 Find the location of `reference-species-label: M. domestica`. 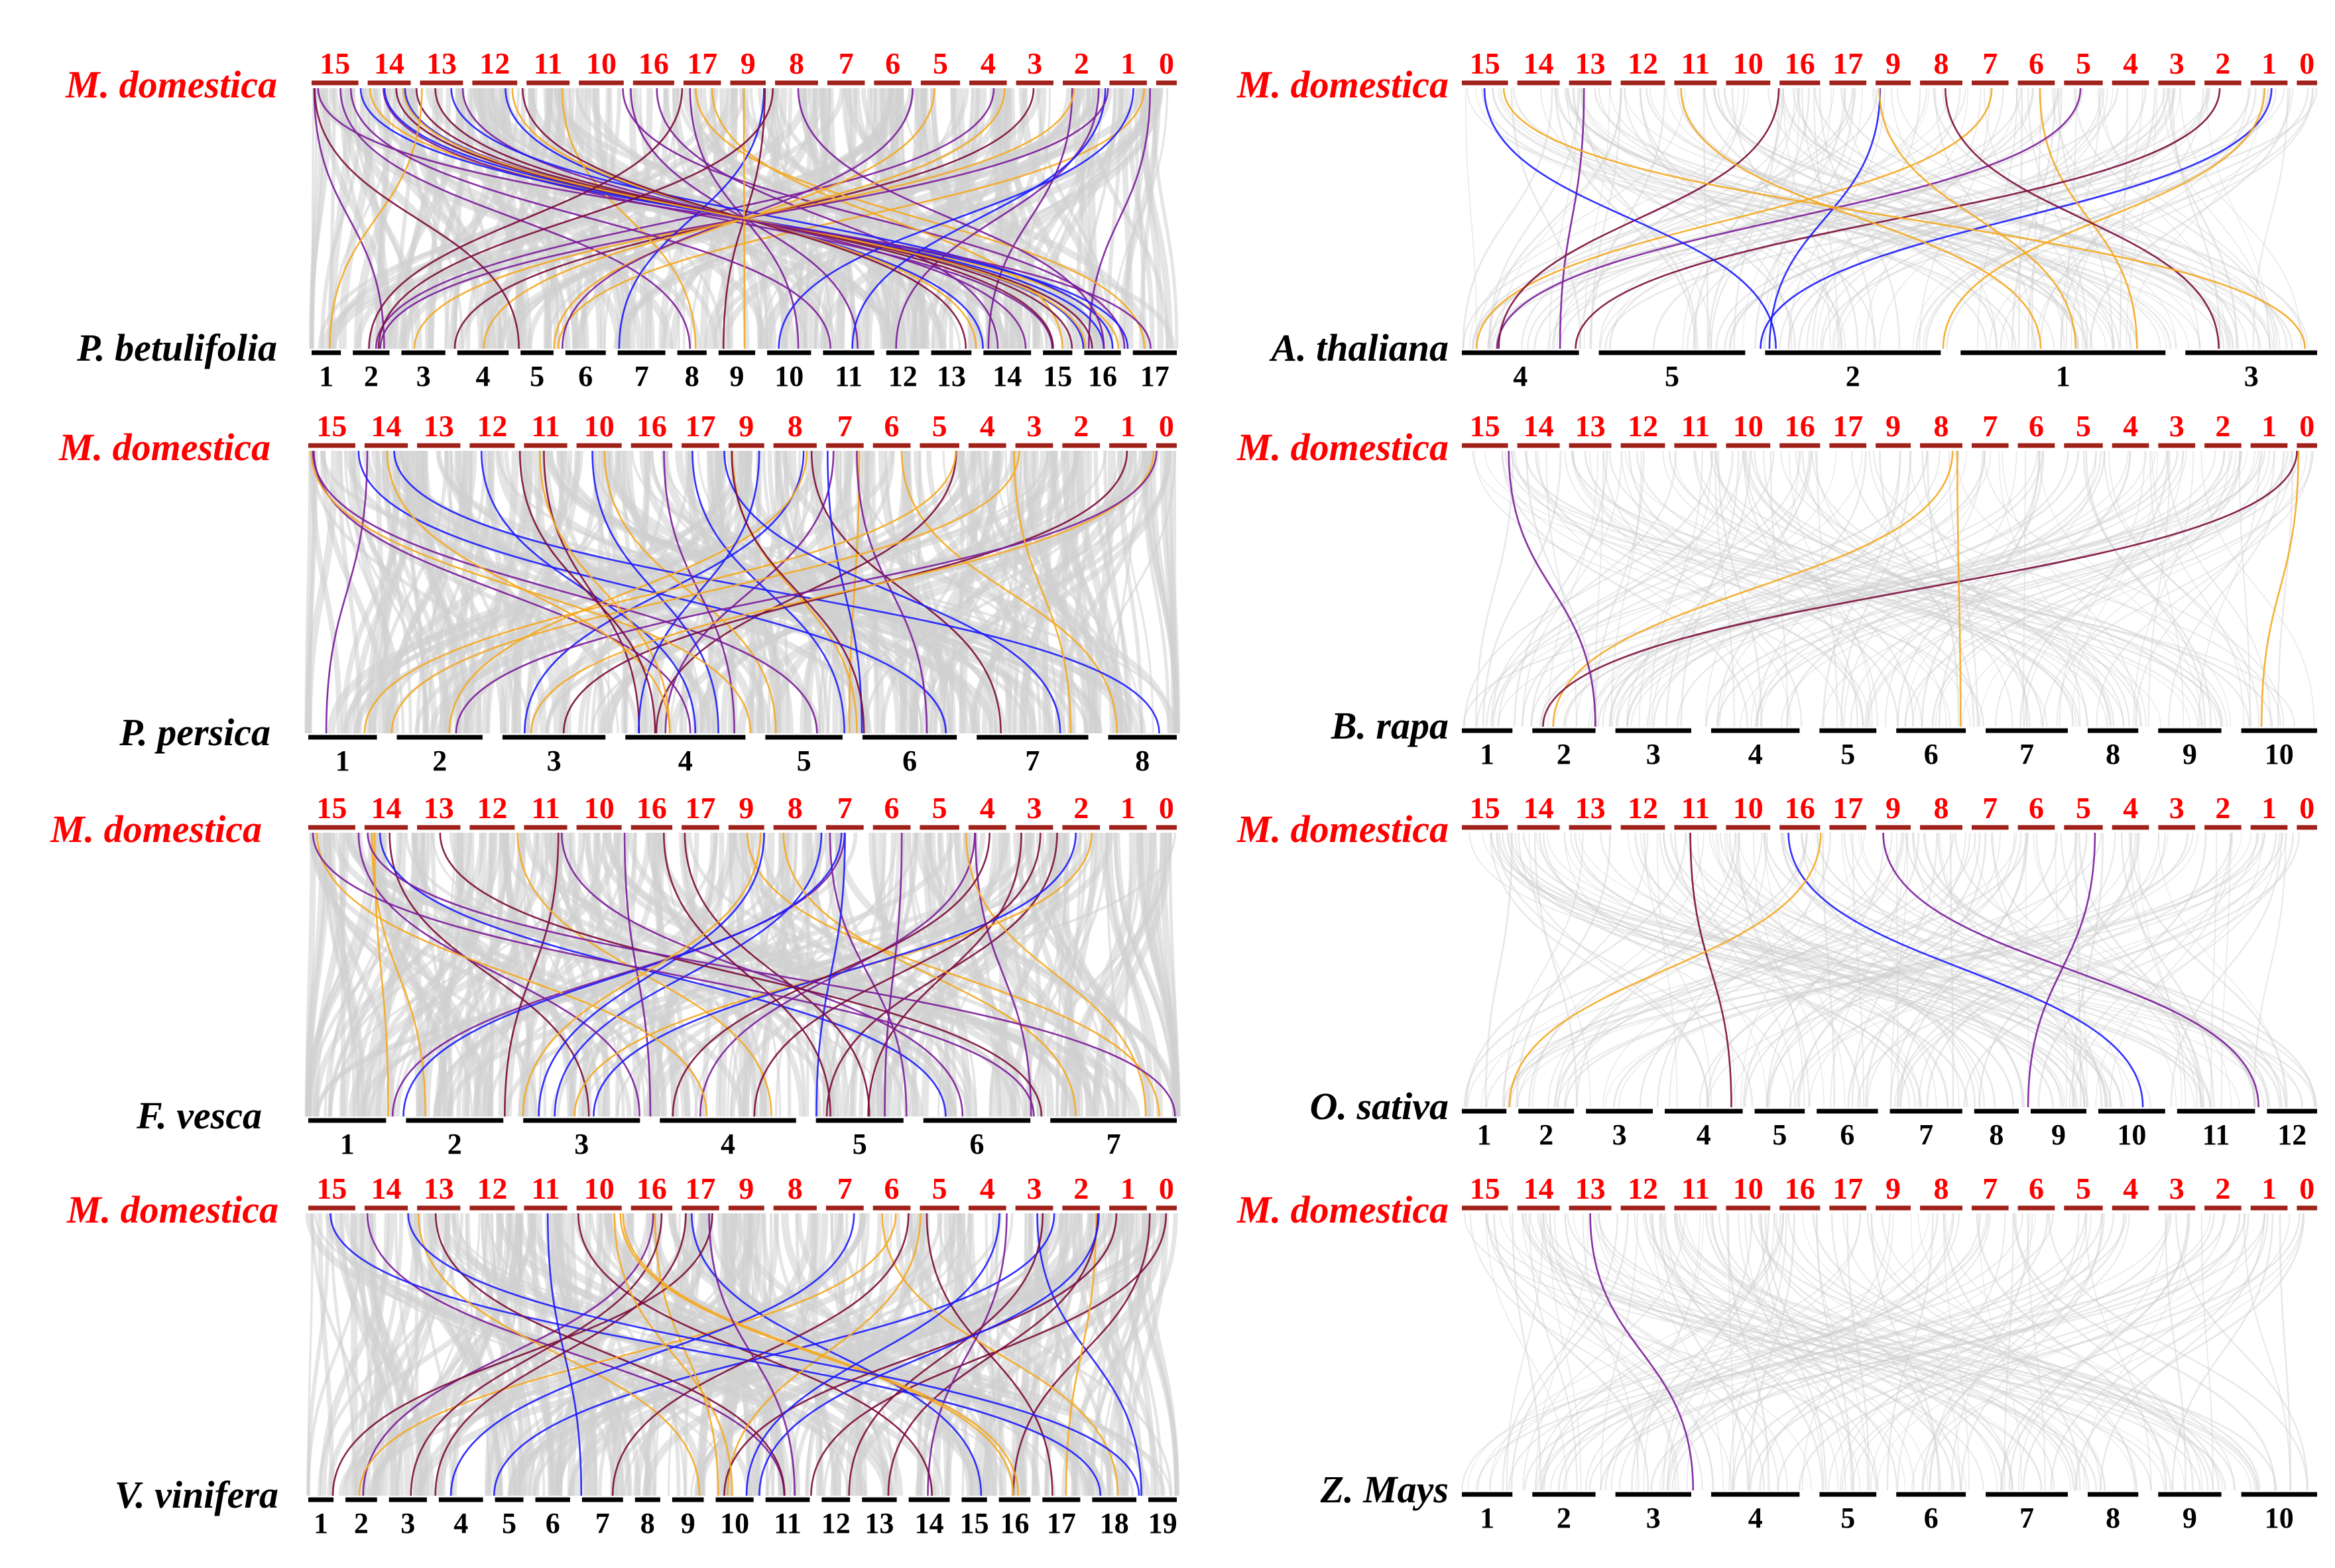

reference-species-label: M. domestica is located at coordinates (164, 447).